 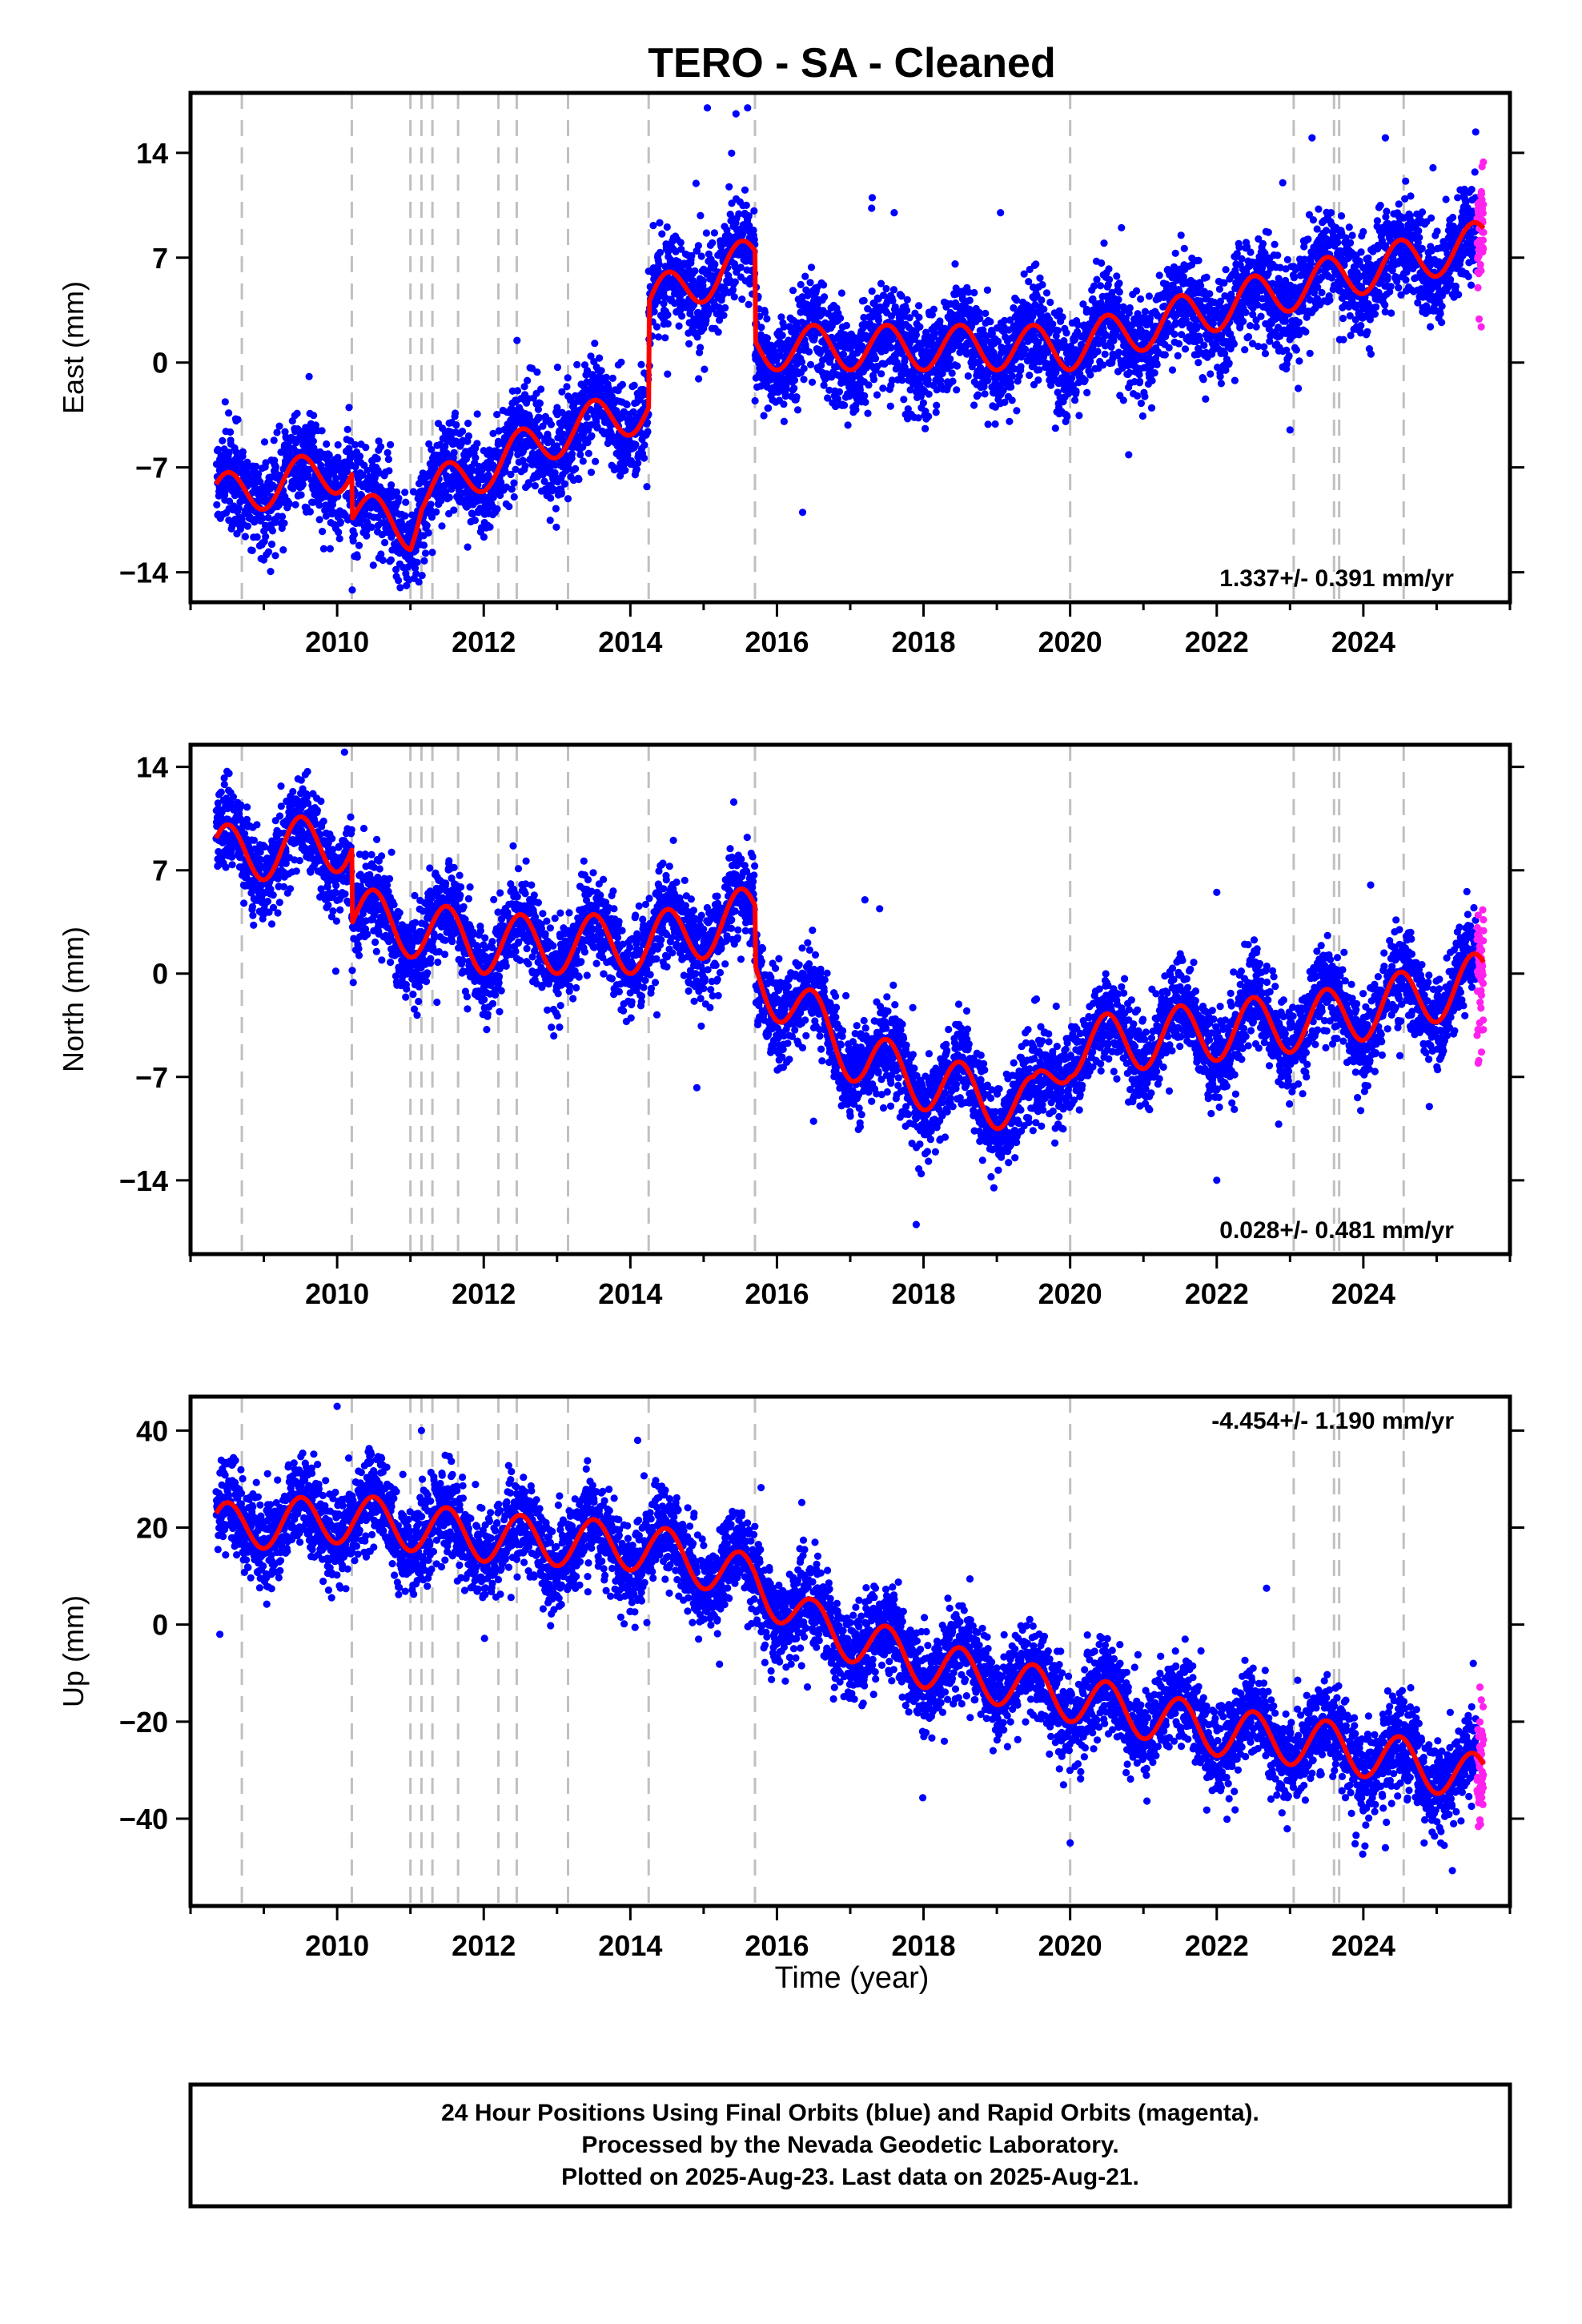 What do you see at coordinates (1332, 1421) in the screenshot?
I see `velocity-rate-label: -4.454+/- 1.190 mm/yr` at bounding box center [1332, 1421].